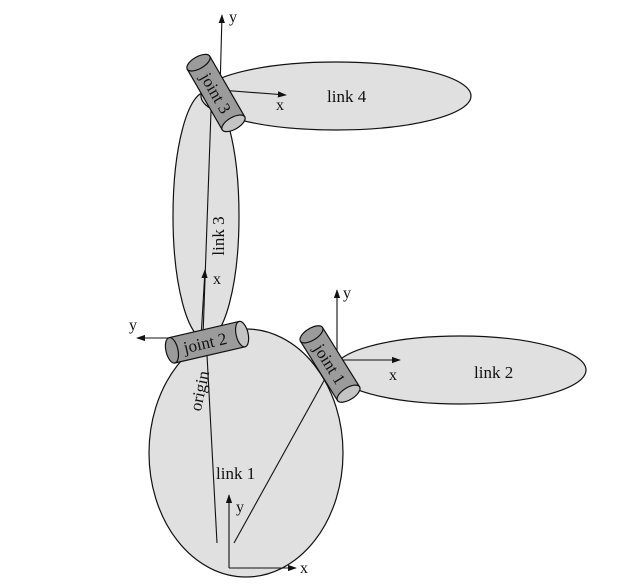 This screenshot has height=584, width=635. Describe the element at coordinates (235, 473) in the screenshot. I see `link-1-label: link 1` at that location.